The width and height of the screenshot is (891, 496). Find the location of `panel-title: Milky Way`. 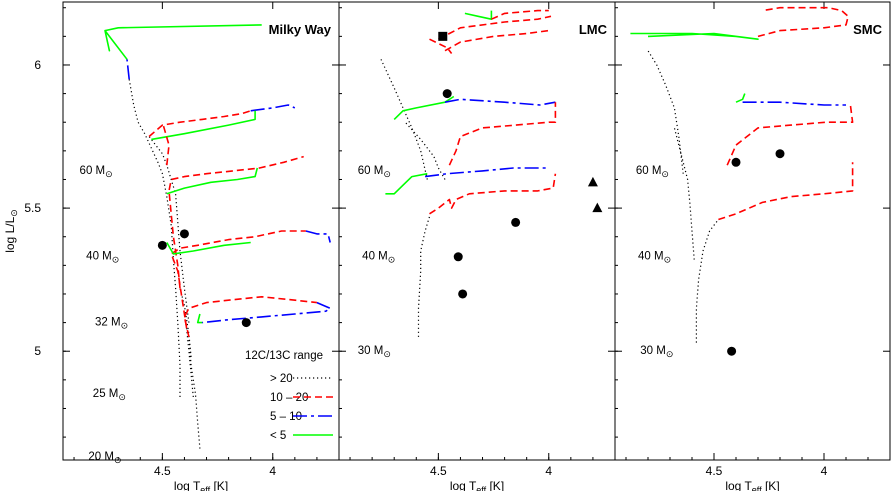

panel-title: Milky Way is located at coordinates (300, 29).